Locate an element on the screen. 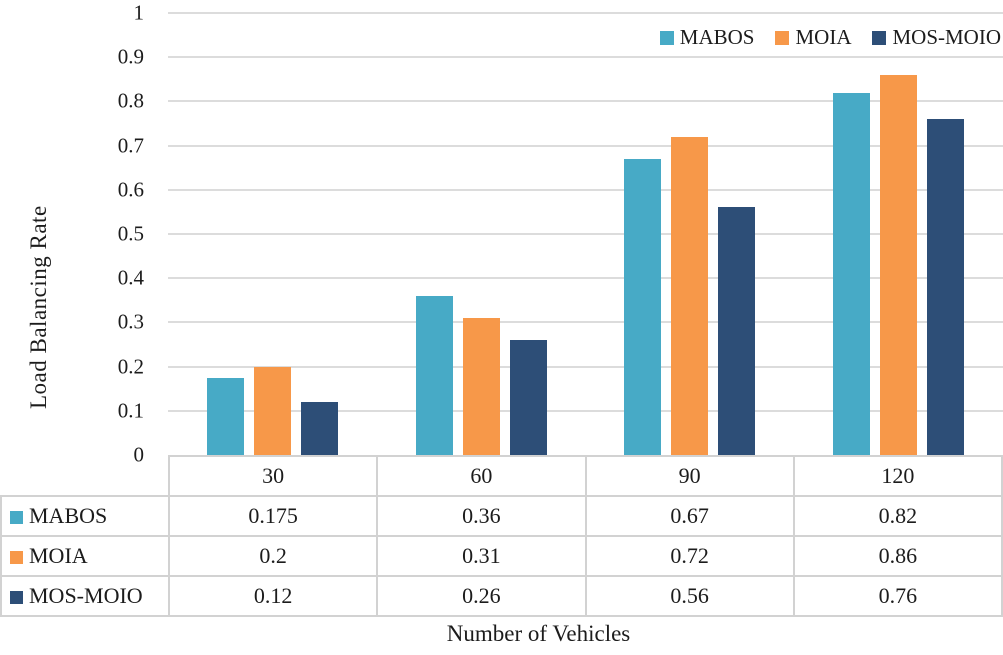  legend-item-moia: MOIA is located at coordinates (813, 37).